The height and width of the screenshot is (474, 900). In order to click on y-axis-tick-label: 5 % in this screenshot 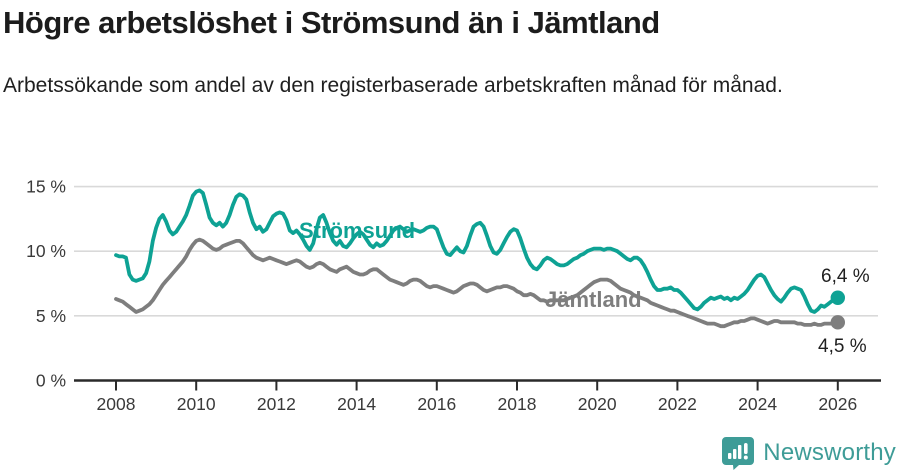, I will do `click(51, 316)`.